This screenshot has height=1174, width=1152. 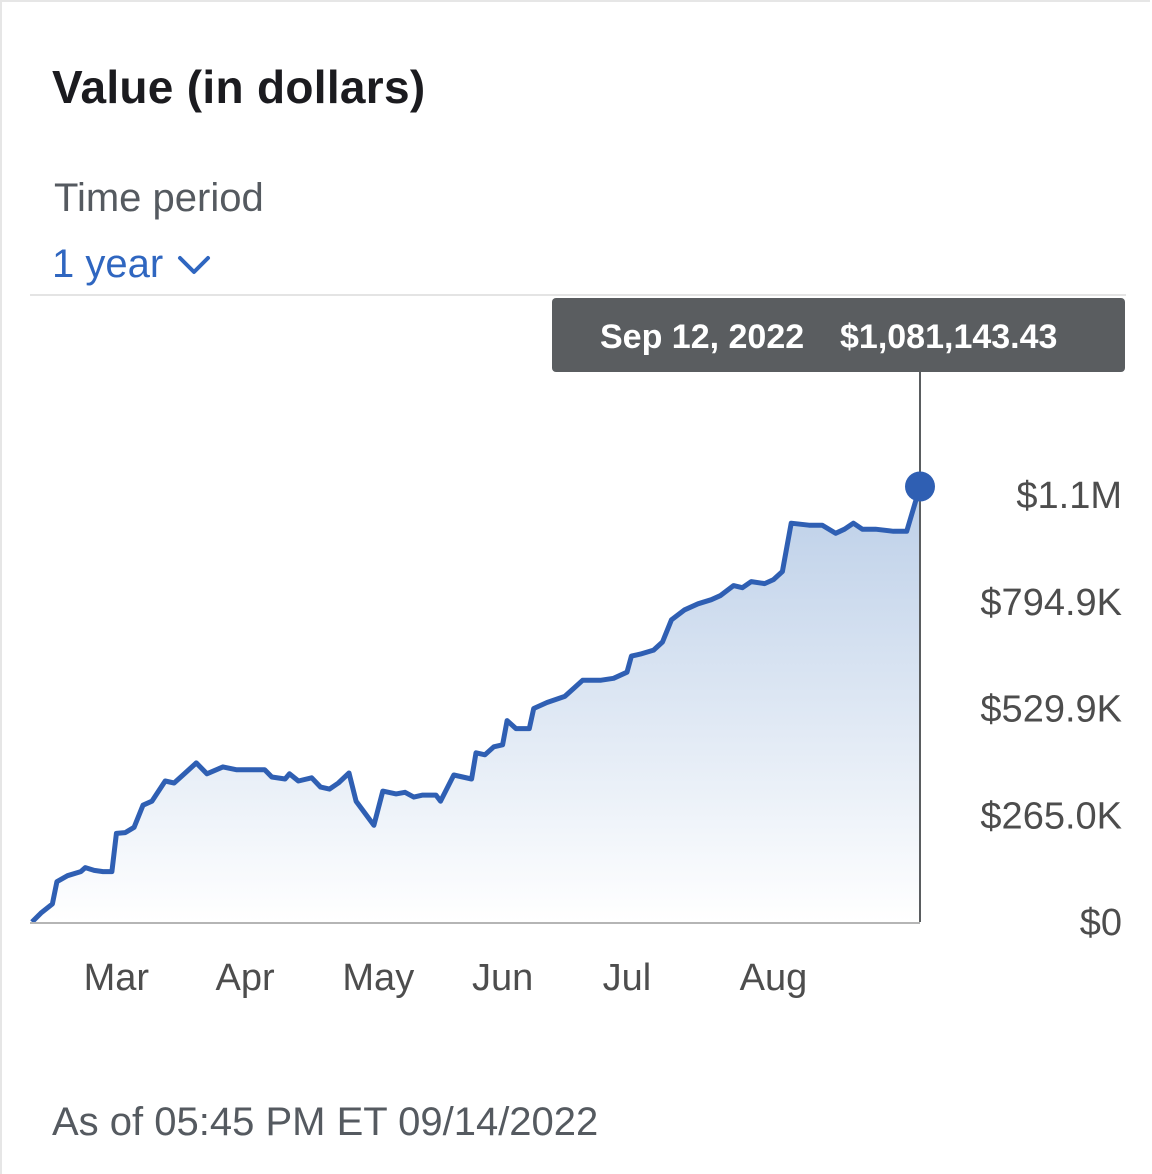 What do you see at coordinates (446, 978) in the screenshot?
I see `x-axis-ticks: Mar Apr May Jun Jul Aug` at bounding box center [446, 978].